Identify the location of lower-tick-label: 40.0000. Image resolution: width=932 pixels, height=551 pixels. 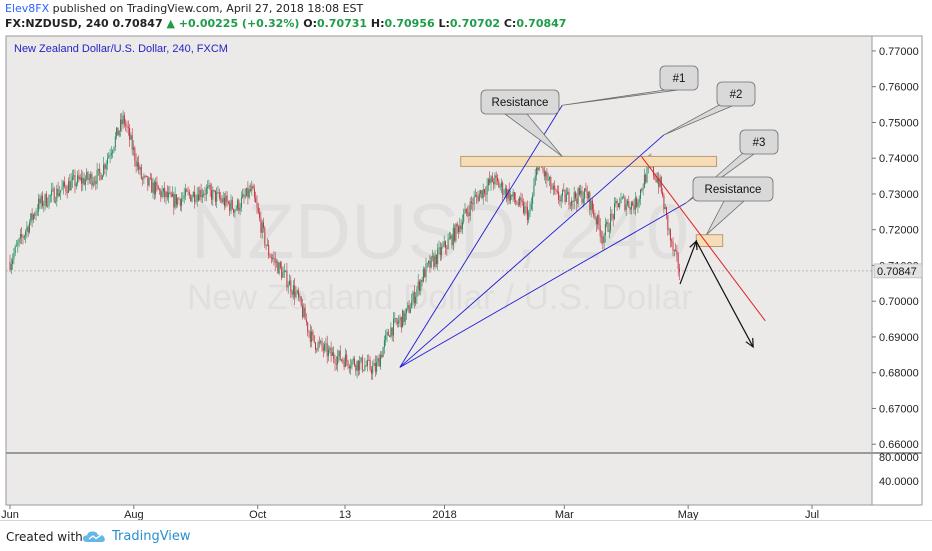
(899, 482).